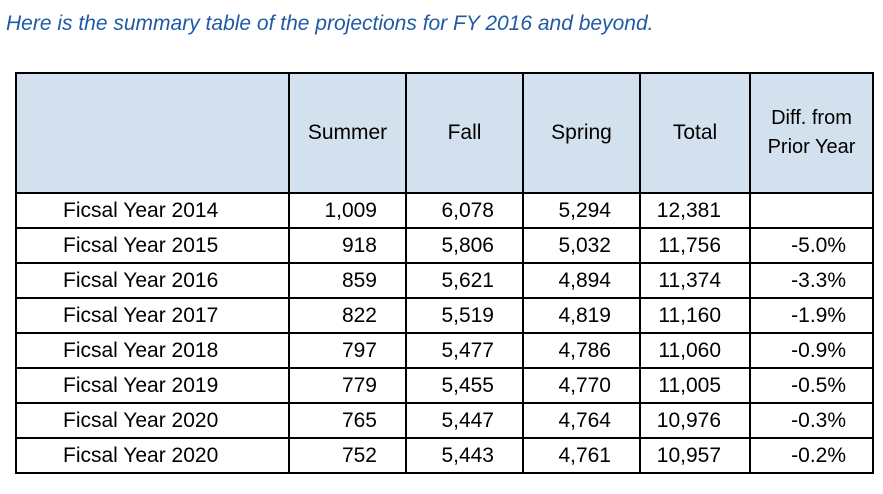 Image resolution: width=883 pixels, height=494 pixels. What do you see at coordinates (464, 385) in the screenshot?
I see `fall-cell: 5,455` at bounding box center [464, 385].